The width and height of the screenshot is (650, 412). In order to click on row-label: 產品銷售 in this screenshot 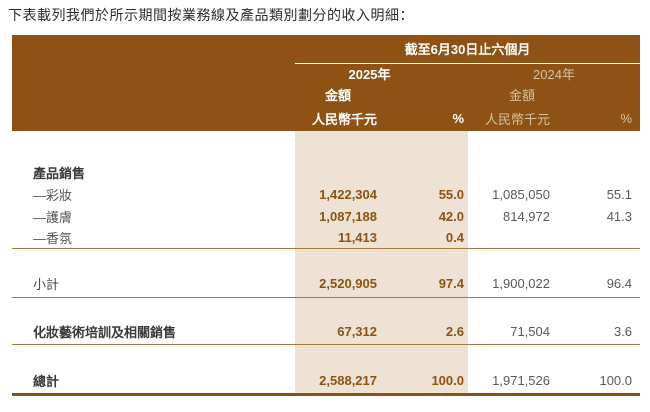, I will do `click(59, 173)`.